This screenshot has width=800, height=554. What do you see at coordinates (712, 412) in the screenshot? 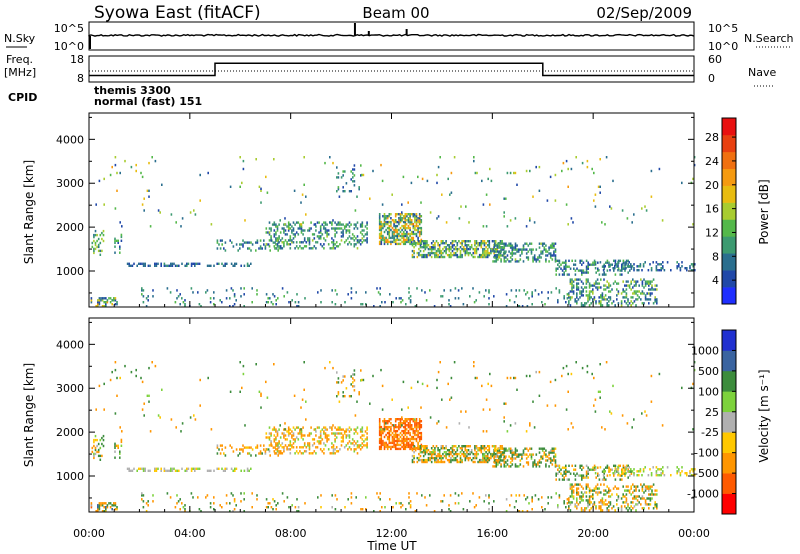
I see `velocity-colorbar-tick-label: 25` at bounding box center [712, 412].